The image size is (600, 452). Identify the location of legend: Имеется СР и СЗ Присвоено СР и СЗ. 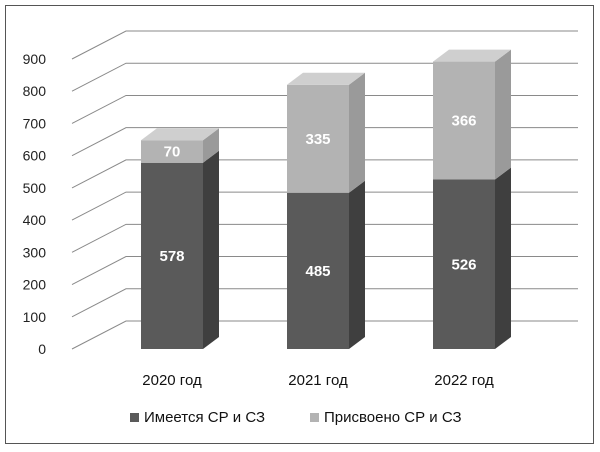
(296, 417).